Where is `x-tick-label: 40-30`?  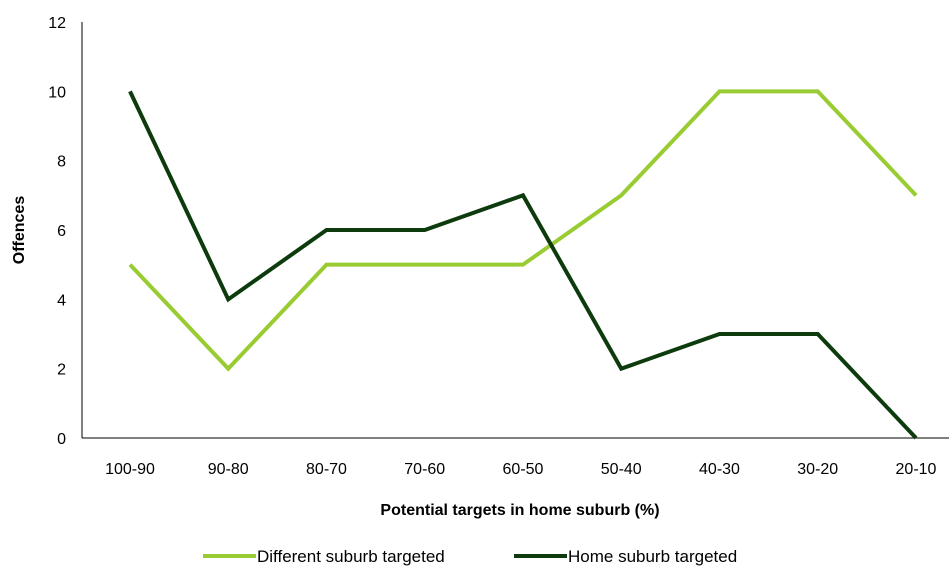 x-tick-label: 40-30 is located at coordinates (719, 469).